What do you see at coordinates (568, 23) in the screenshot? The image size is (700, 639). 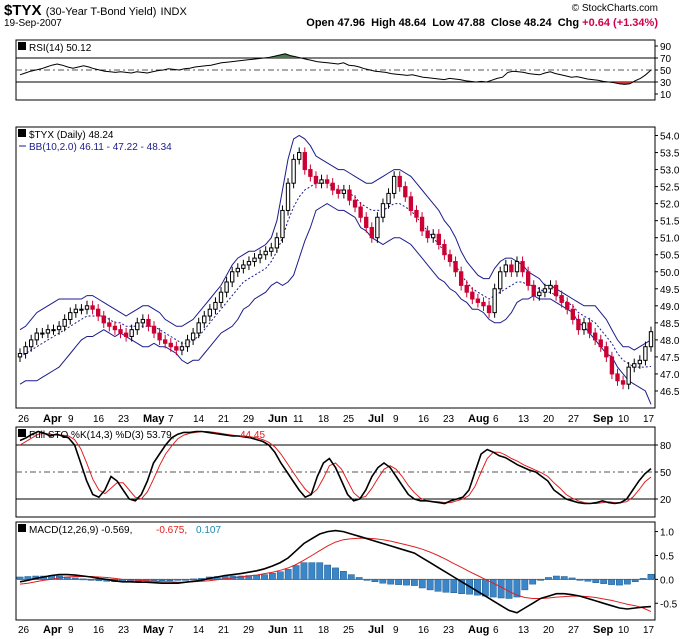 I see `chg-label: Chg` at bounding box center [568, 23].